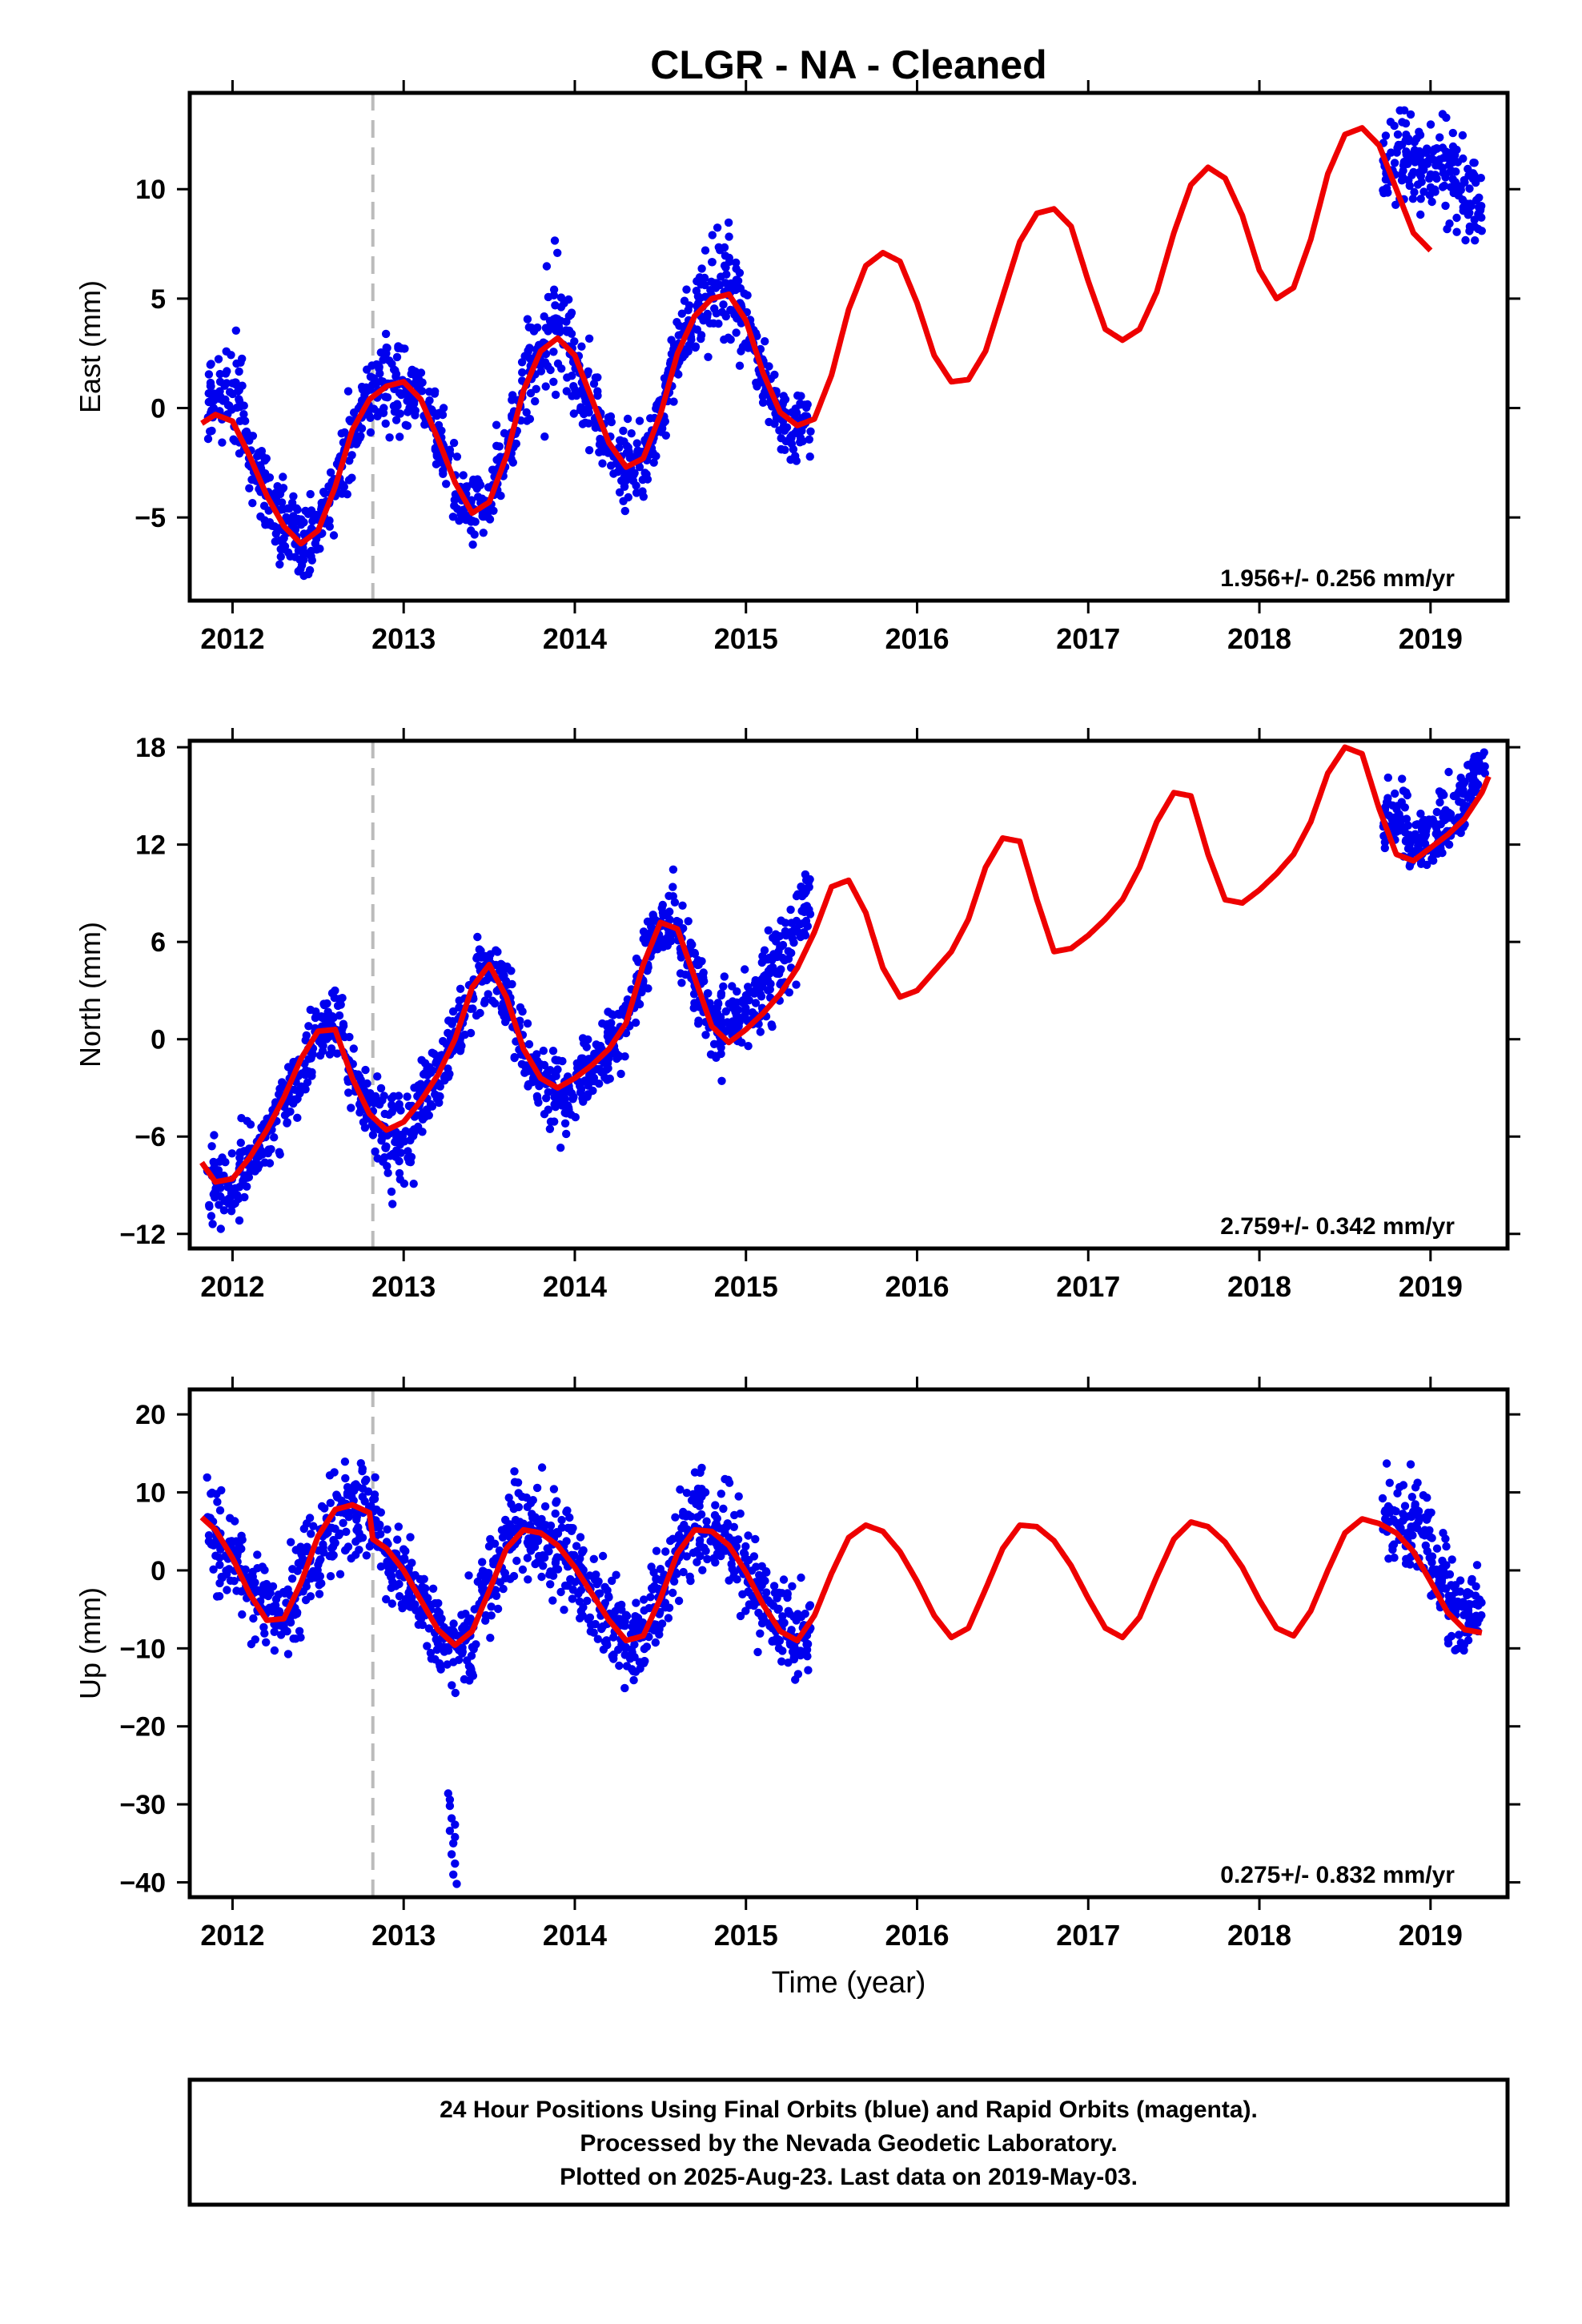 This screenshot has width=1582, height=2324. I want to click on y-axis-label: East (mm), so click(90, 346).